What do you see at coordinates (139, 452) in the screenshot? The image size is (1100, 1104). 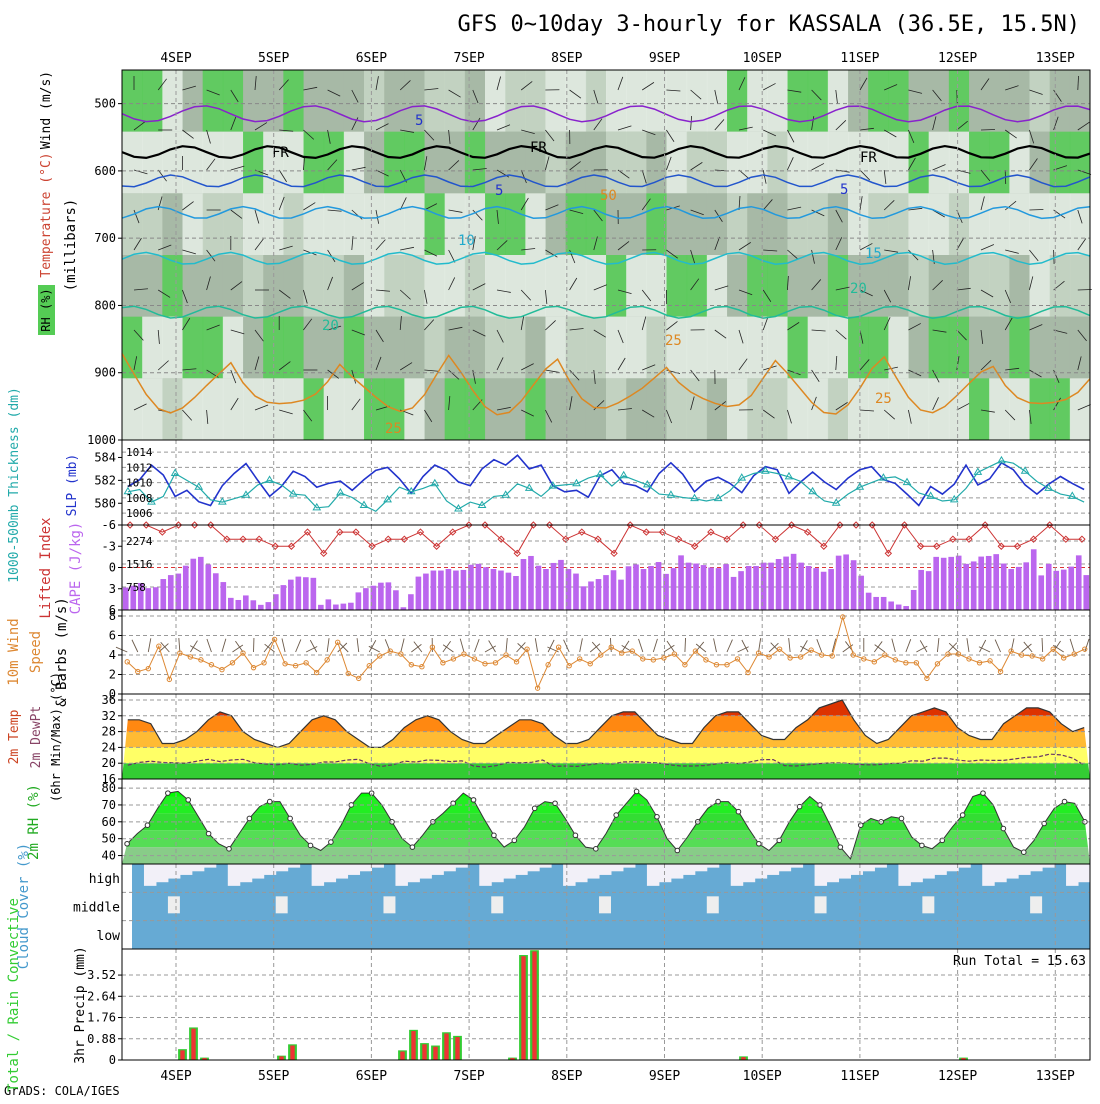 I see `slp-tick-label: 1014` at bounding box center [139, 452].